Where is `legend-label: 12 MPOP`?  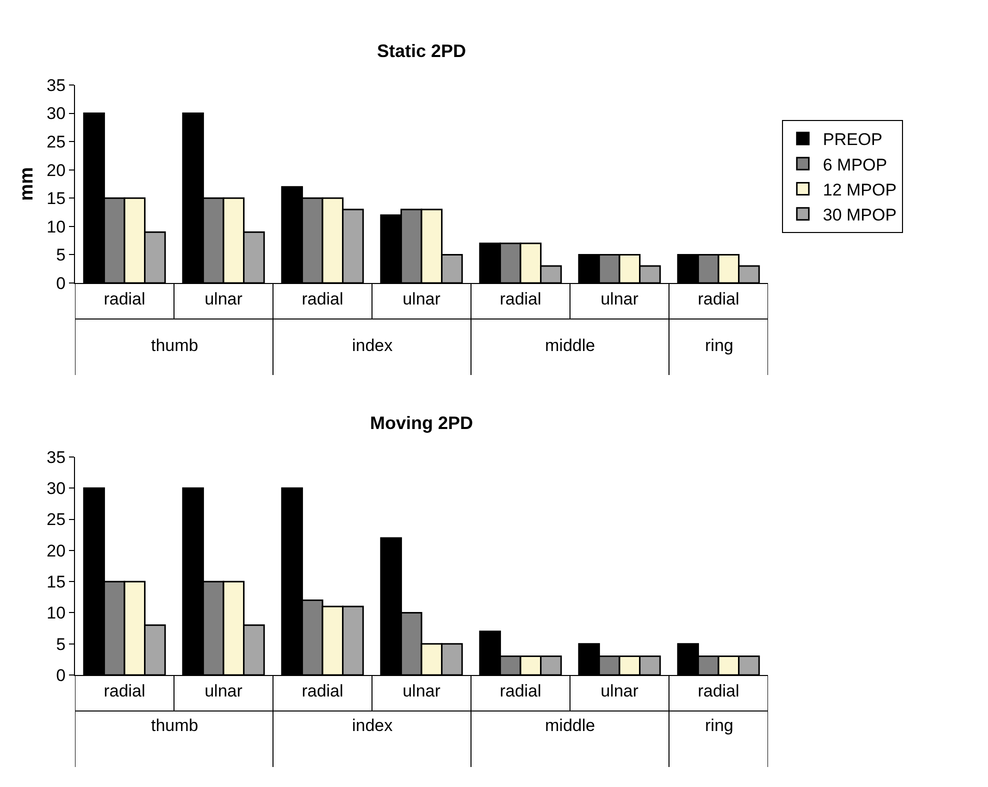 legend-label: 12 MPOP is located at coordinates (859, 190).